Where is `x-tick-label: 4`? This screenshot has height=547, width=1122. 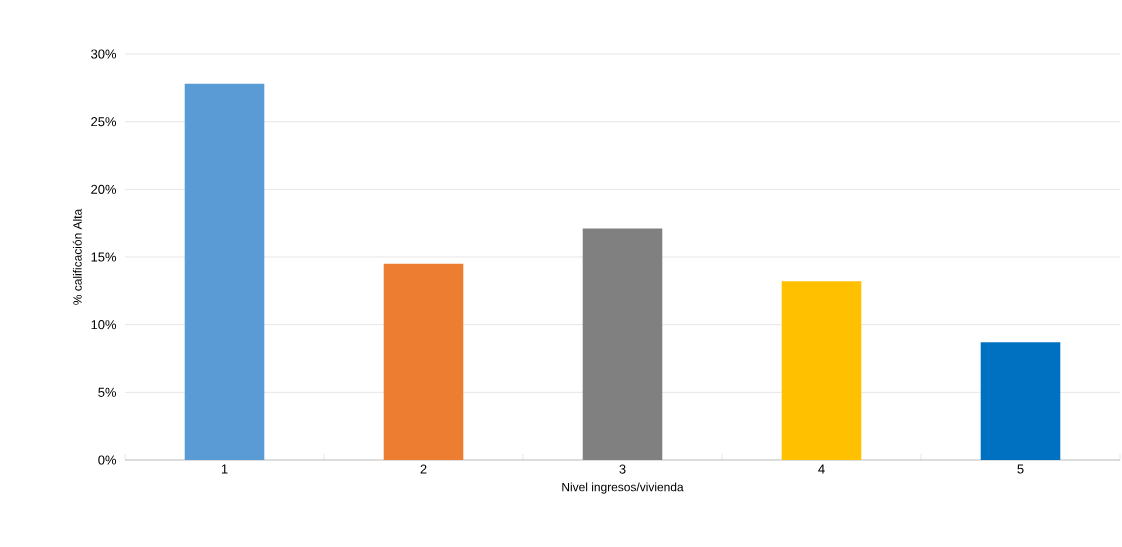 x-tick-label: 4 is located at coordinates (821, 469).